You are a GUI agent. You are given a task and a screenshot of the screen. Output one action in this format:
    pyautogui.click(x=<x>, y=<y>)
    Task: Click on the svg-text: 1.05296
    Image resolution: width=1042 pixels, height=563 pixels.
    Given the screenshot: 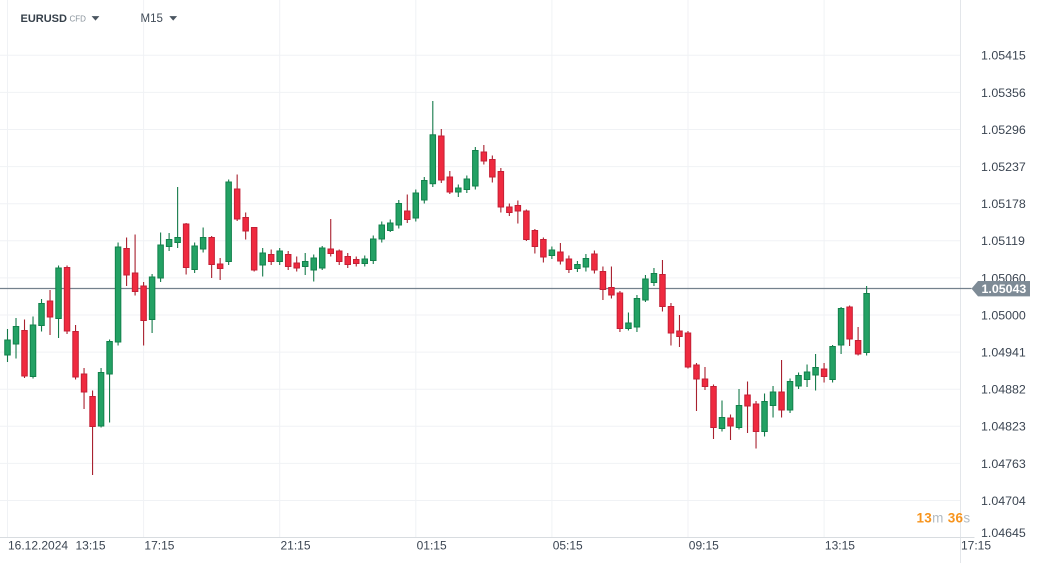 What is the action you would take?
    pyautogui.click(x=1003, y=130)
    